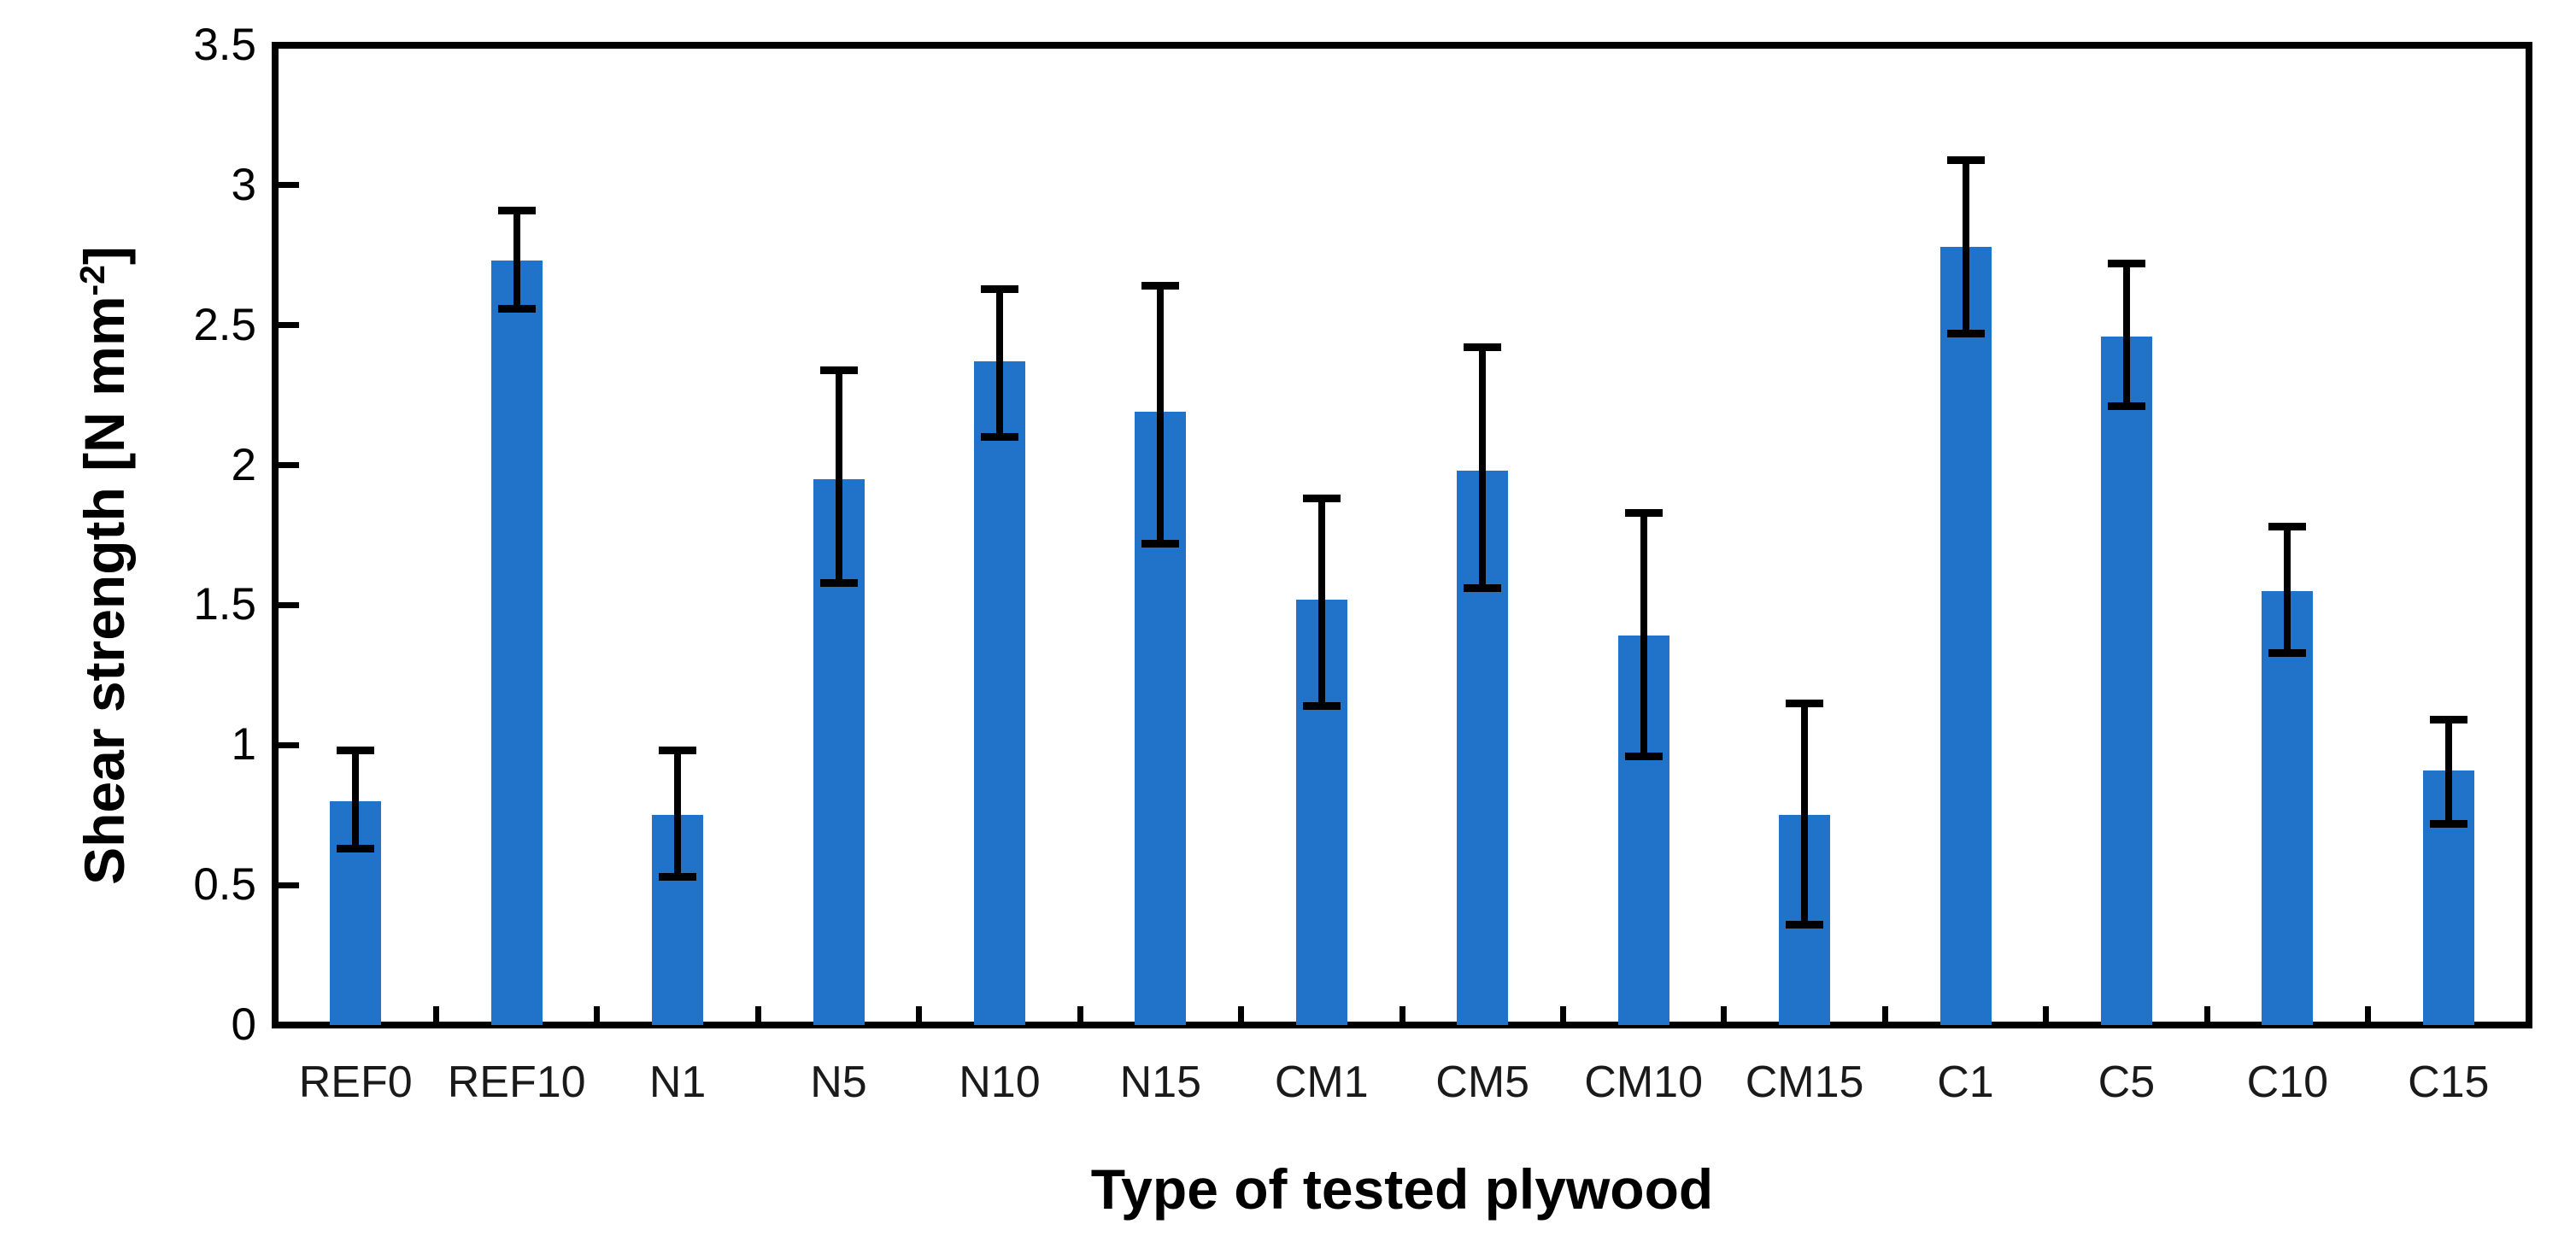 This screenshot has width=2576, height=1242. Describe the element at coordinates (678, 814) in the screenshot. I see `error-bar-N1` at that location.